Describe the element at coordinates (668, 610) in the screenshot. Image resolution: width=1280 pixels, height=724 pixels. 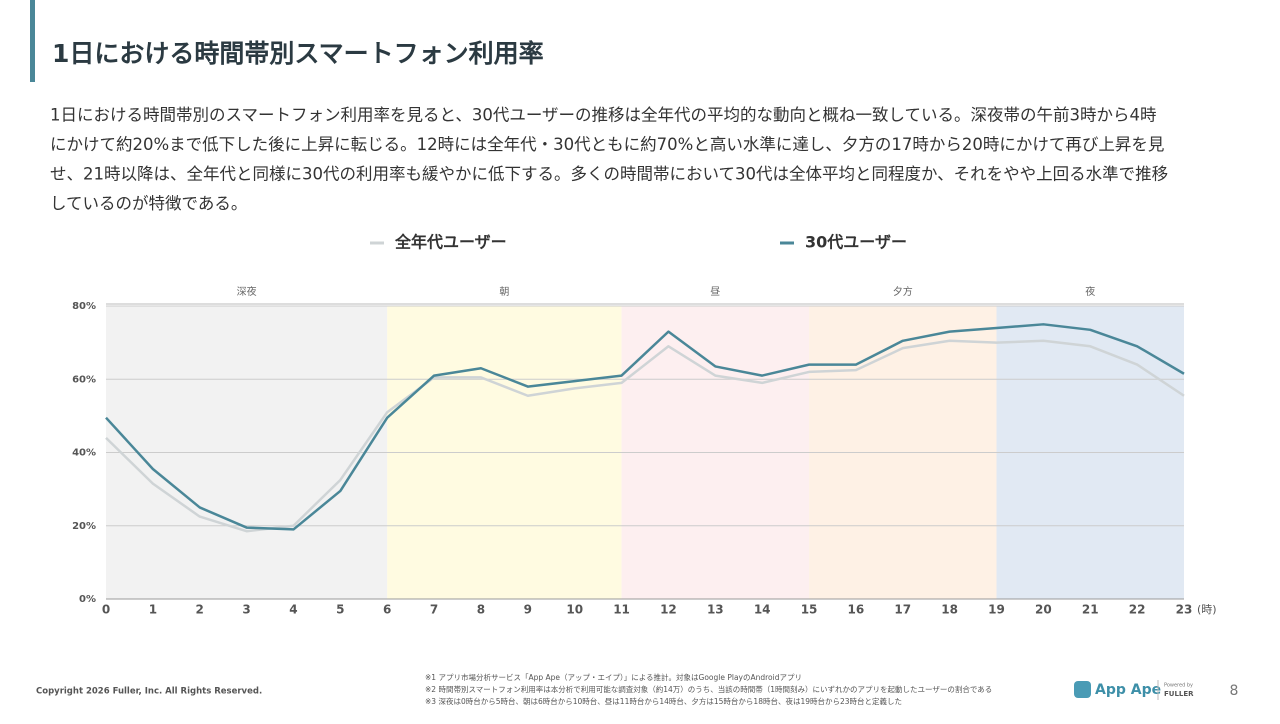
I see `x-tick-label: 12` at that location.